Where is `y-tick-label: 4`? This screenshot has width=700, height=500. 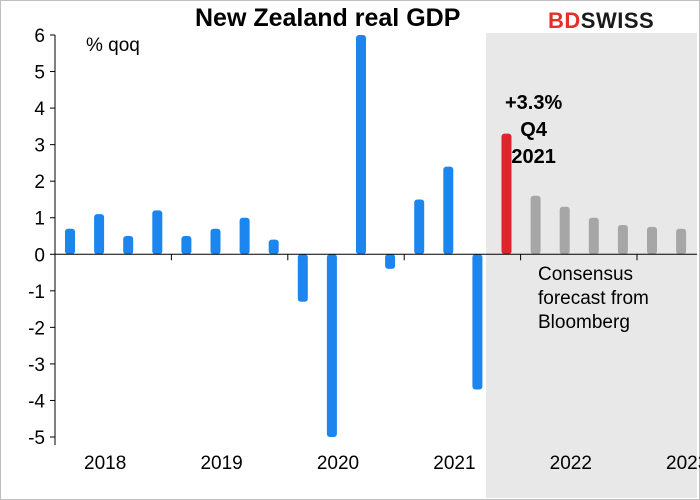
y-tick-label: 4 is located at coordinates (39, 109).